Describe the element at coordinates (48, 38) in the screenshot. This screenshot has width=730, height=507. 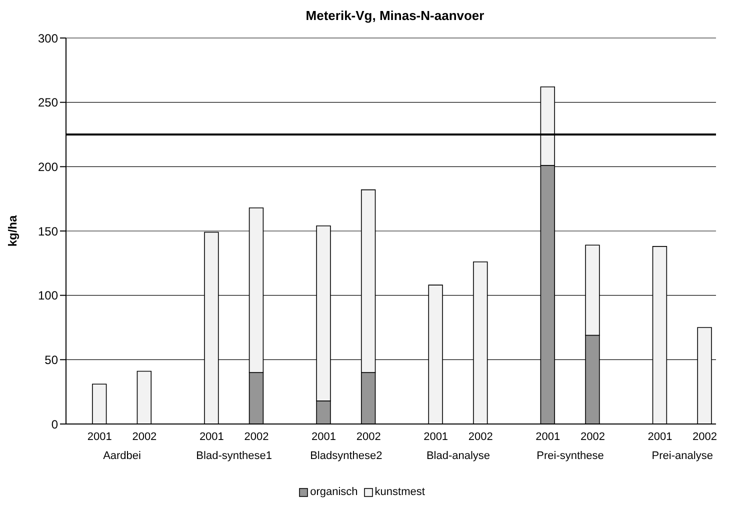
I see `y-tick-label: 300` at that location.